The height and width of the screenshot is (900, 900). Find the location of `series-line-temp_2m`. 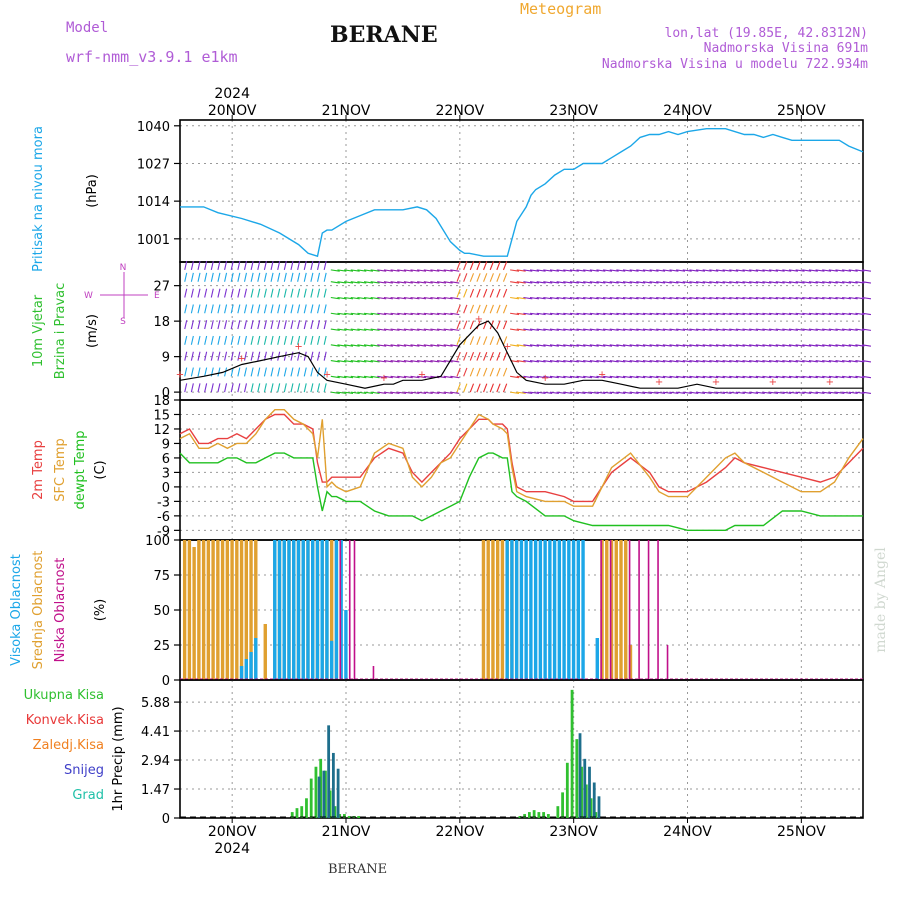

series-line-temp_2m is located at coordinates (521, 458).